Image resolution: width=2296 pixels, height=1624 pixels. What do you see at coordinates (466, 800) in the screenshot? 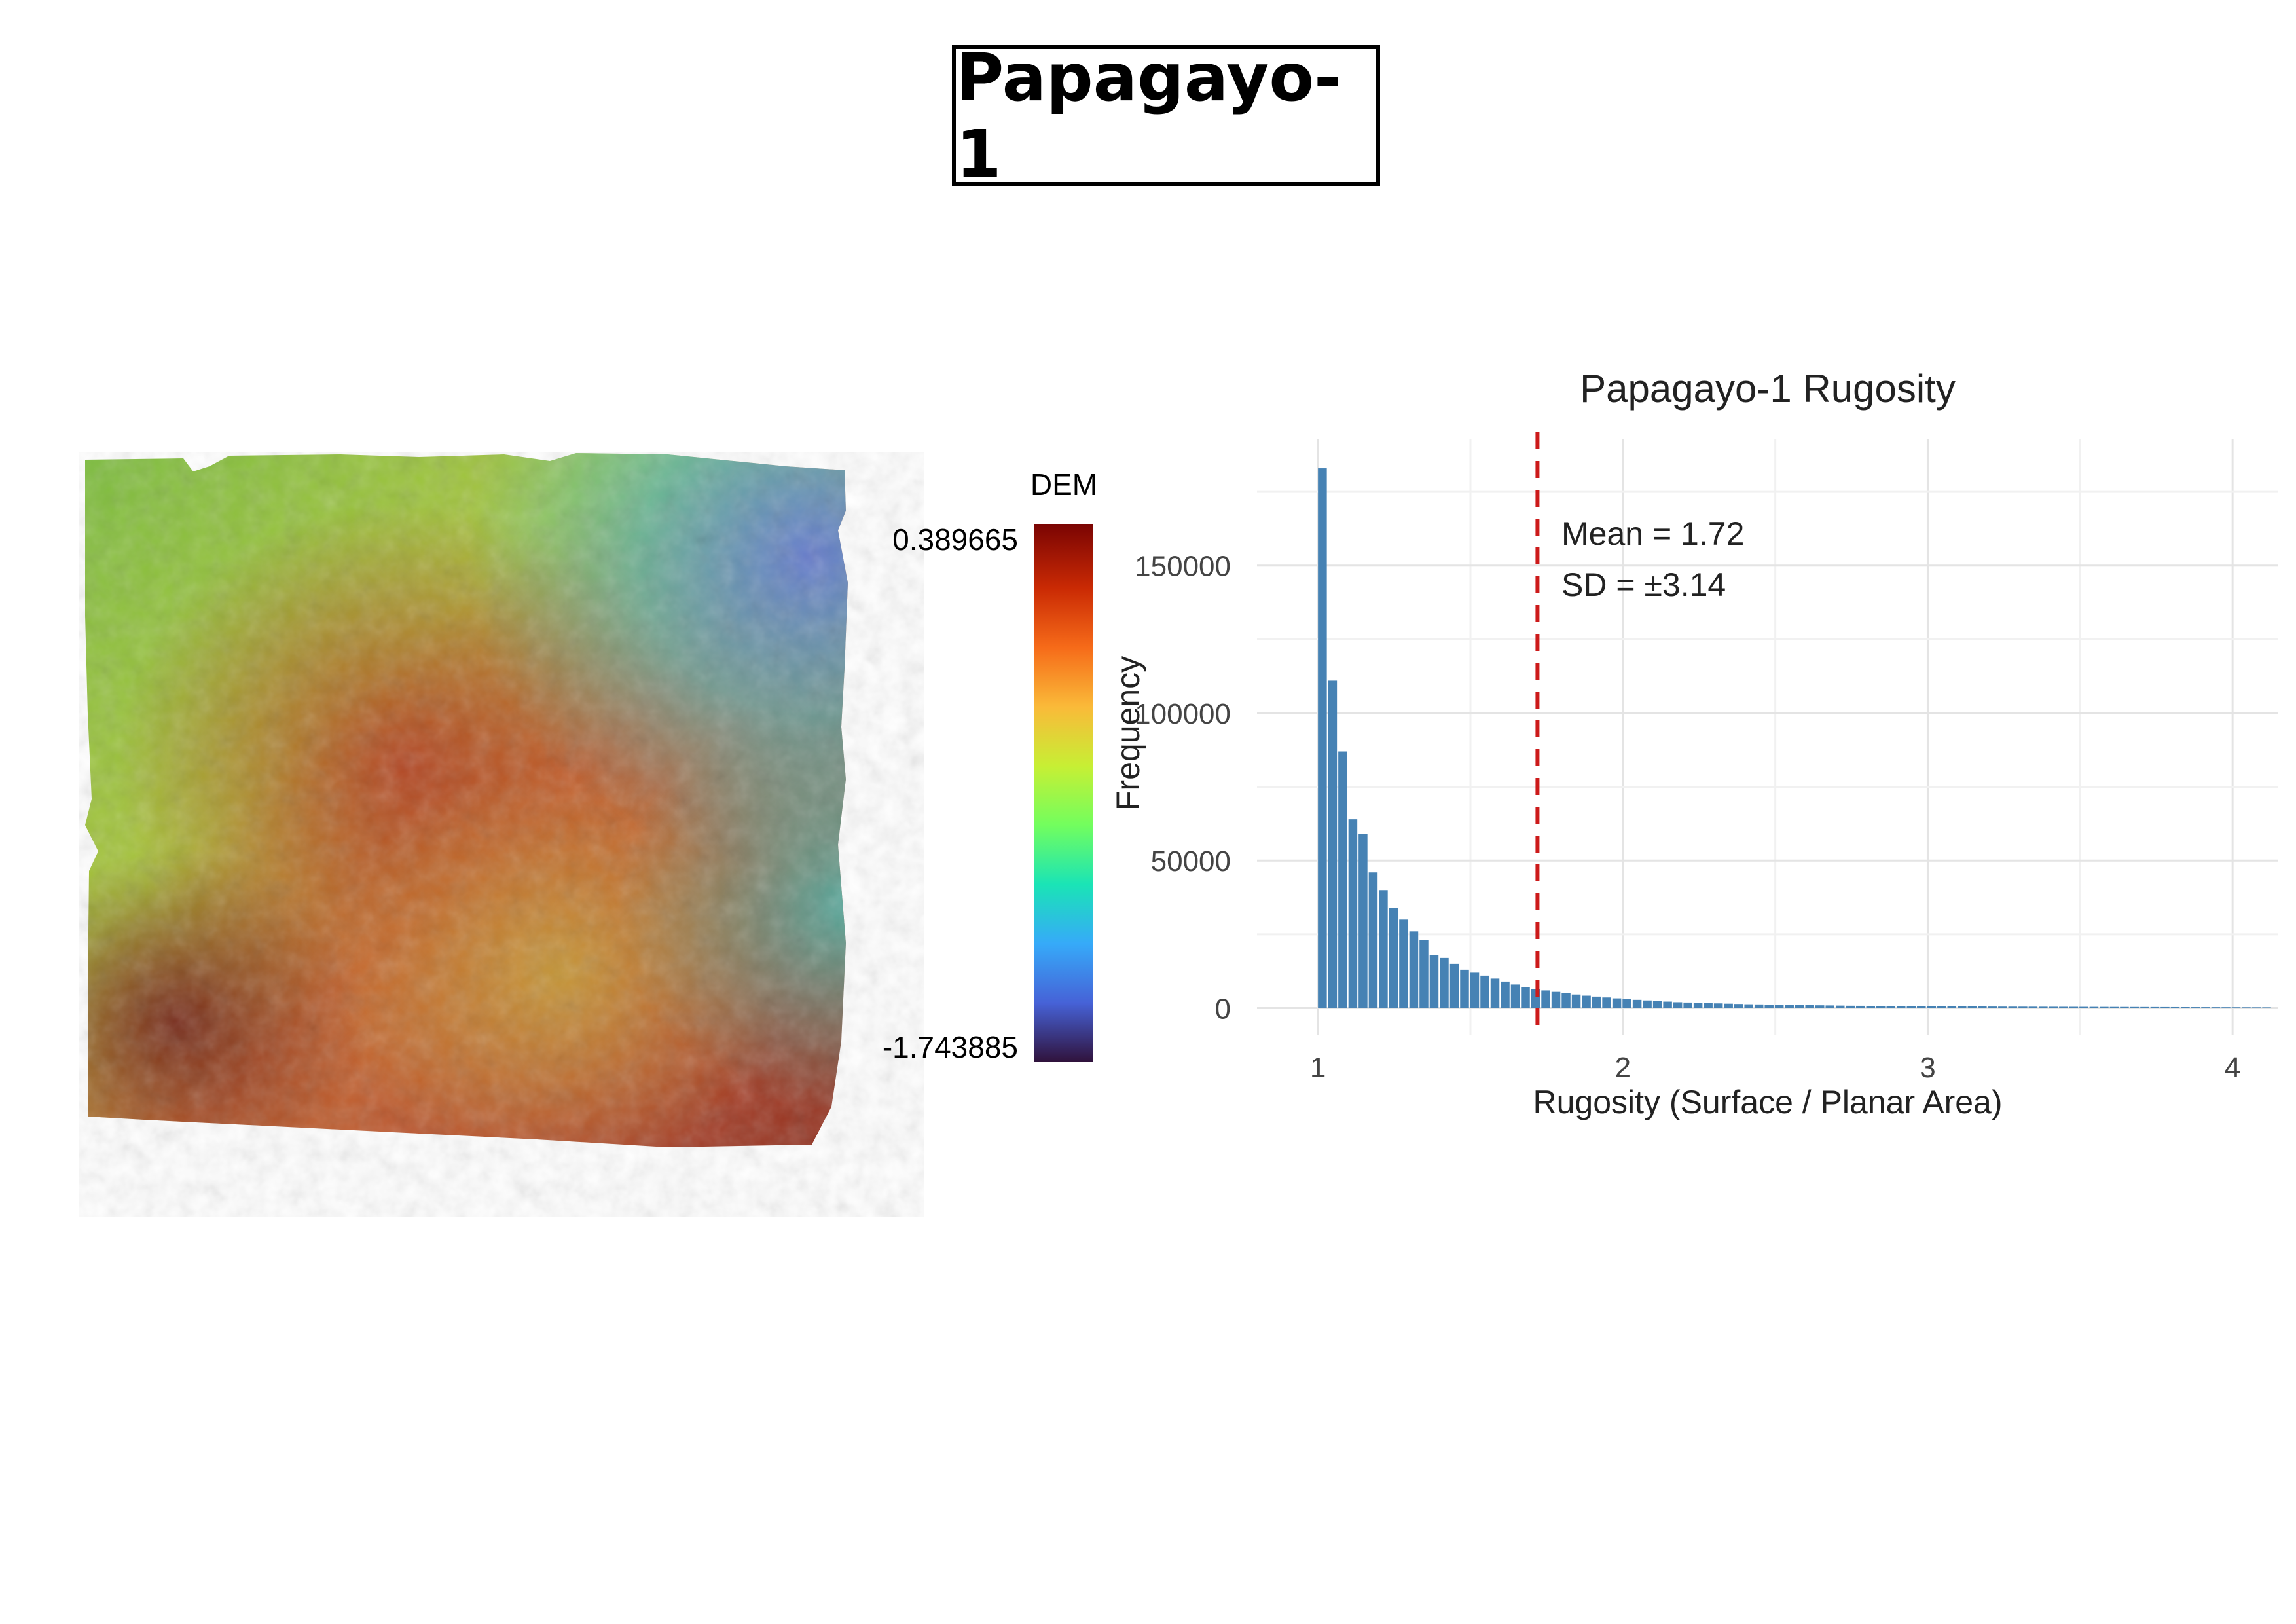
I see `dem-raster` at bounding box center [466, 800].